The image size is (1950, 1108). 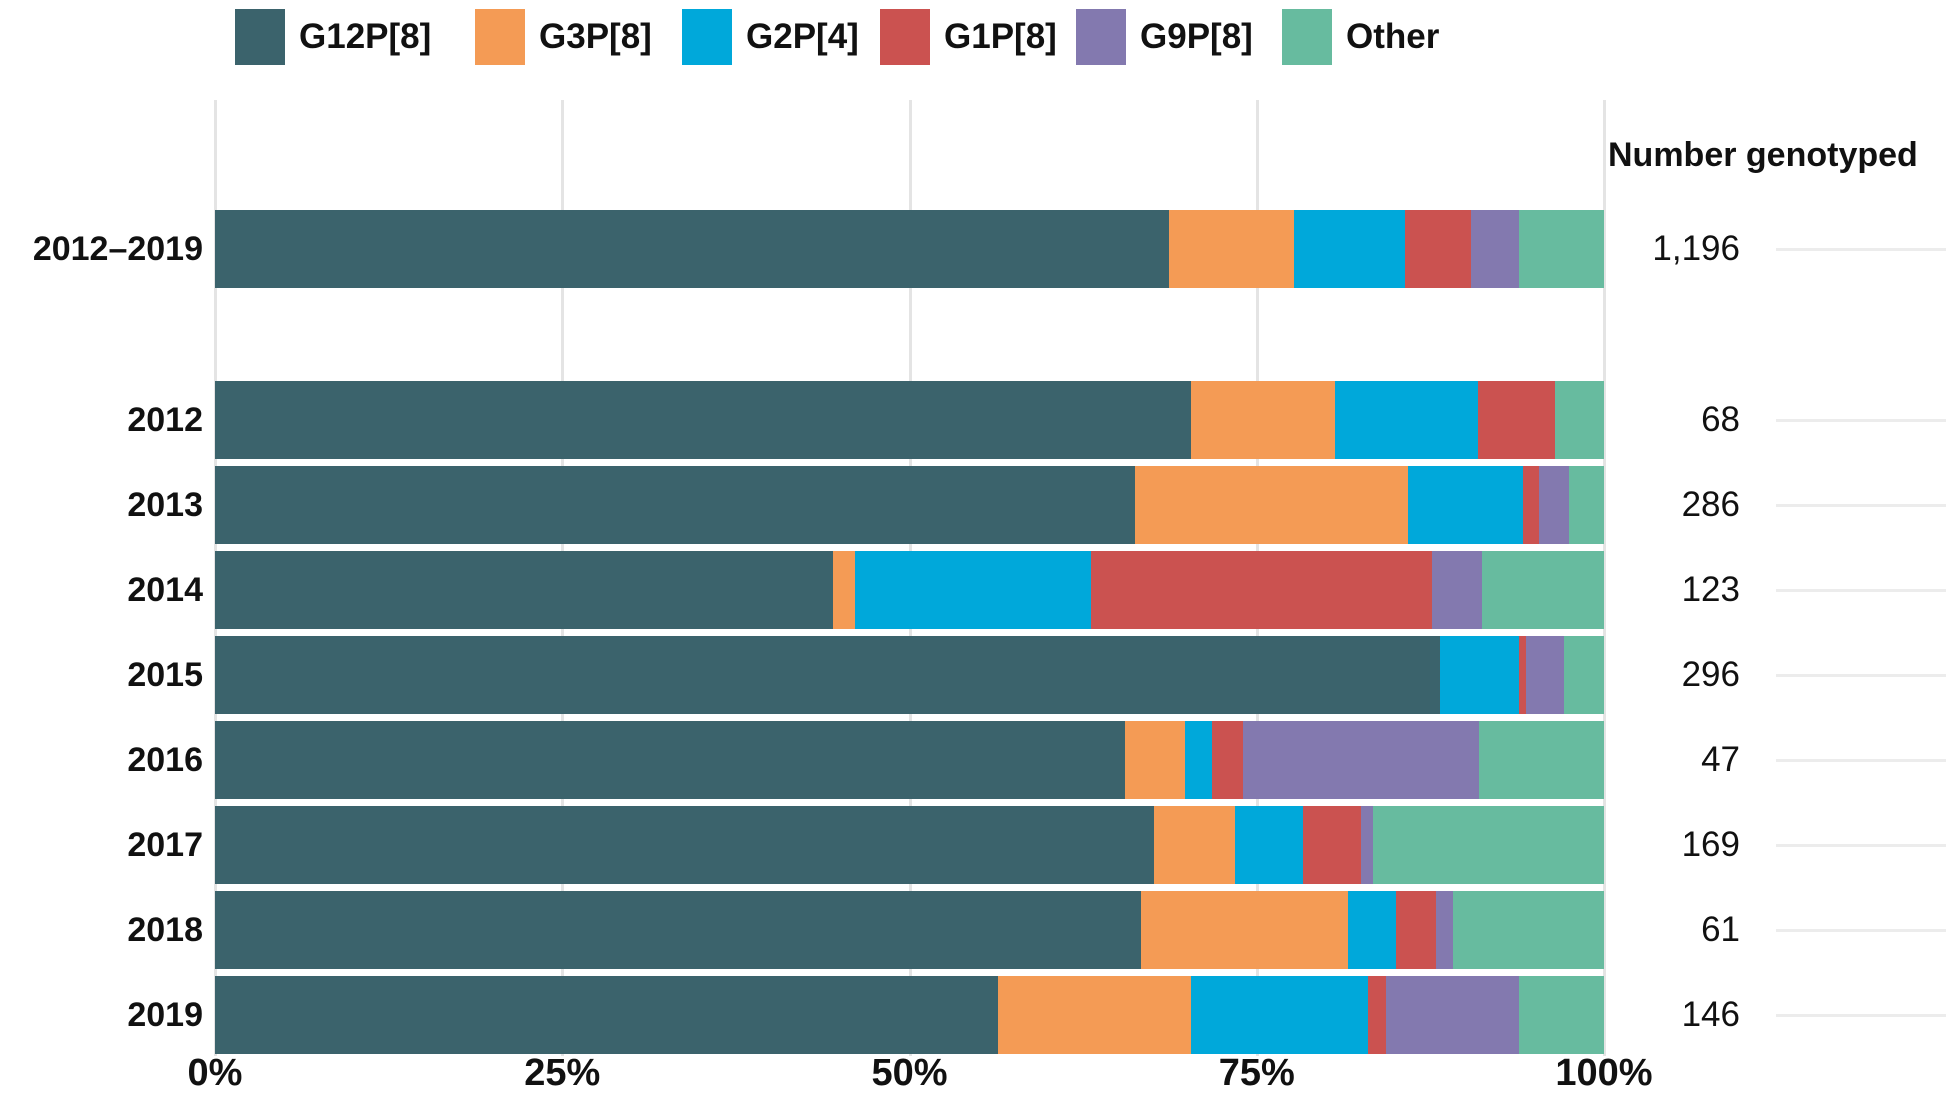 What do you see at coordinates (1000, 36) in the screenshot?
I see `legend-label: G1P[8]` at bounding box center [1000, 36].